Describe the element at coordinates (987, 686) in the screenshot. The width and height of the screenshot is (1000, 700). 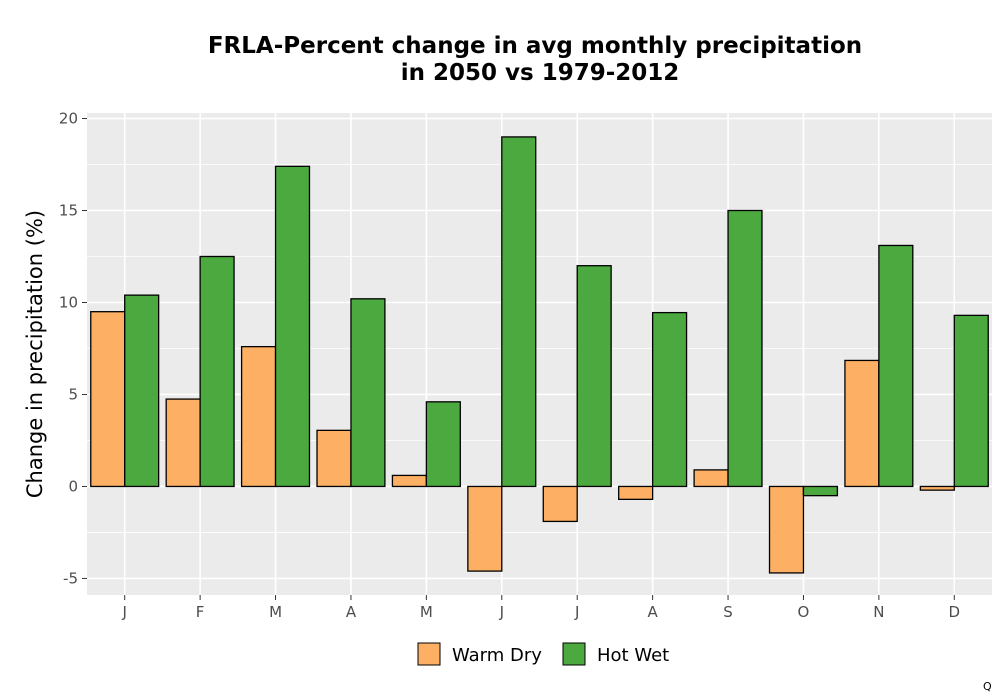
I see `corner-mark: Q` at that location.